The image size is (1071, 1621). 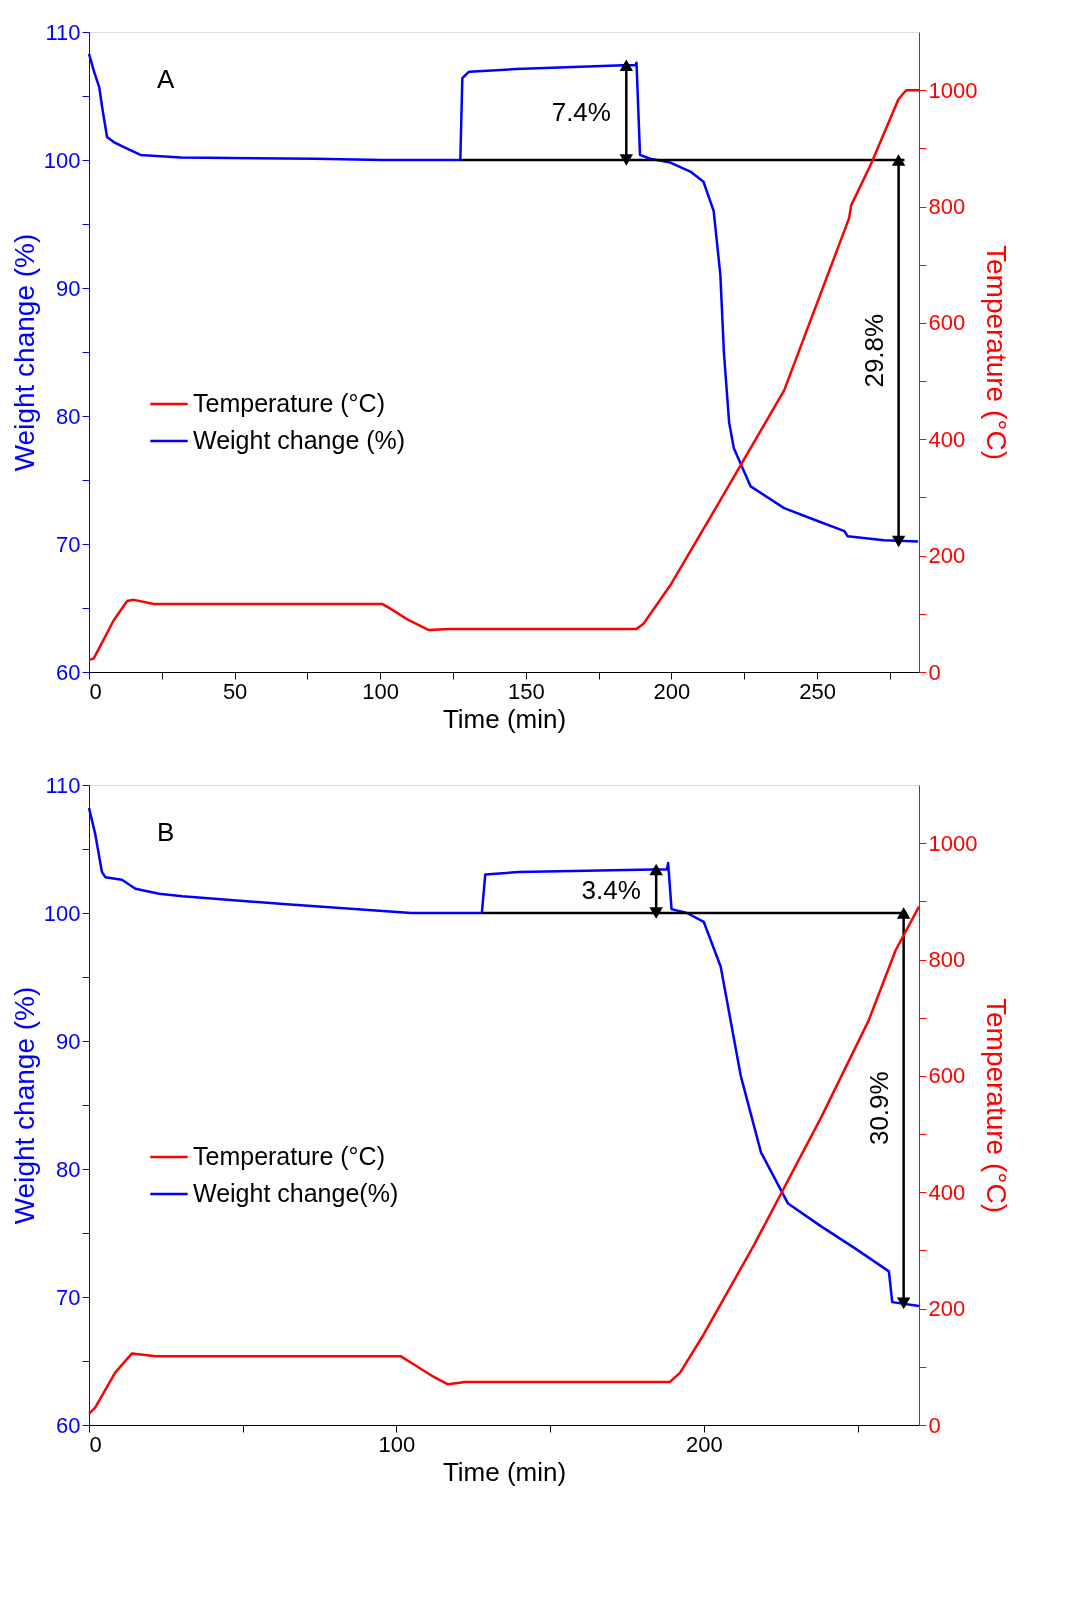 I want to click on x-tick-label: 250, so click(x=817, y=691).